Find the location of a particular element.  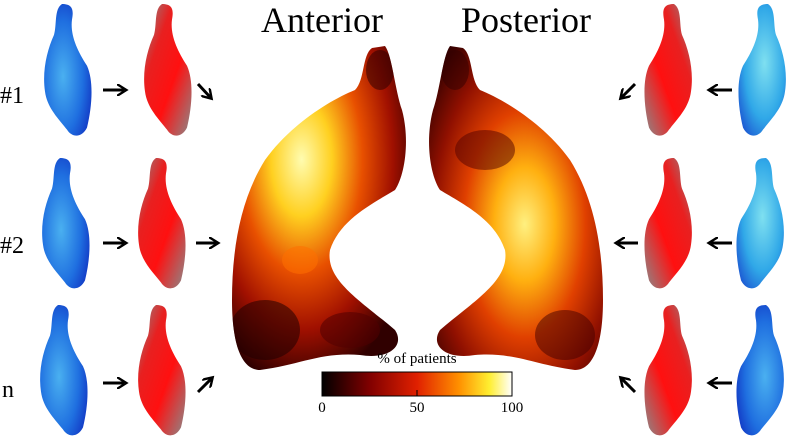

colorbar-ticks: 0 50 100 is located at coordinates (420, 403).